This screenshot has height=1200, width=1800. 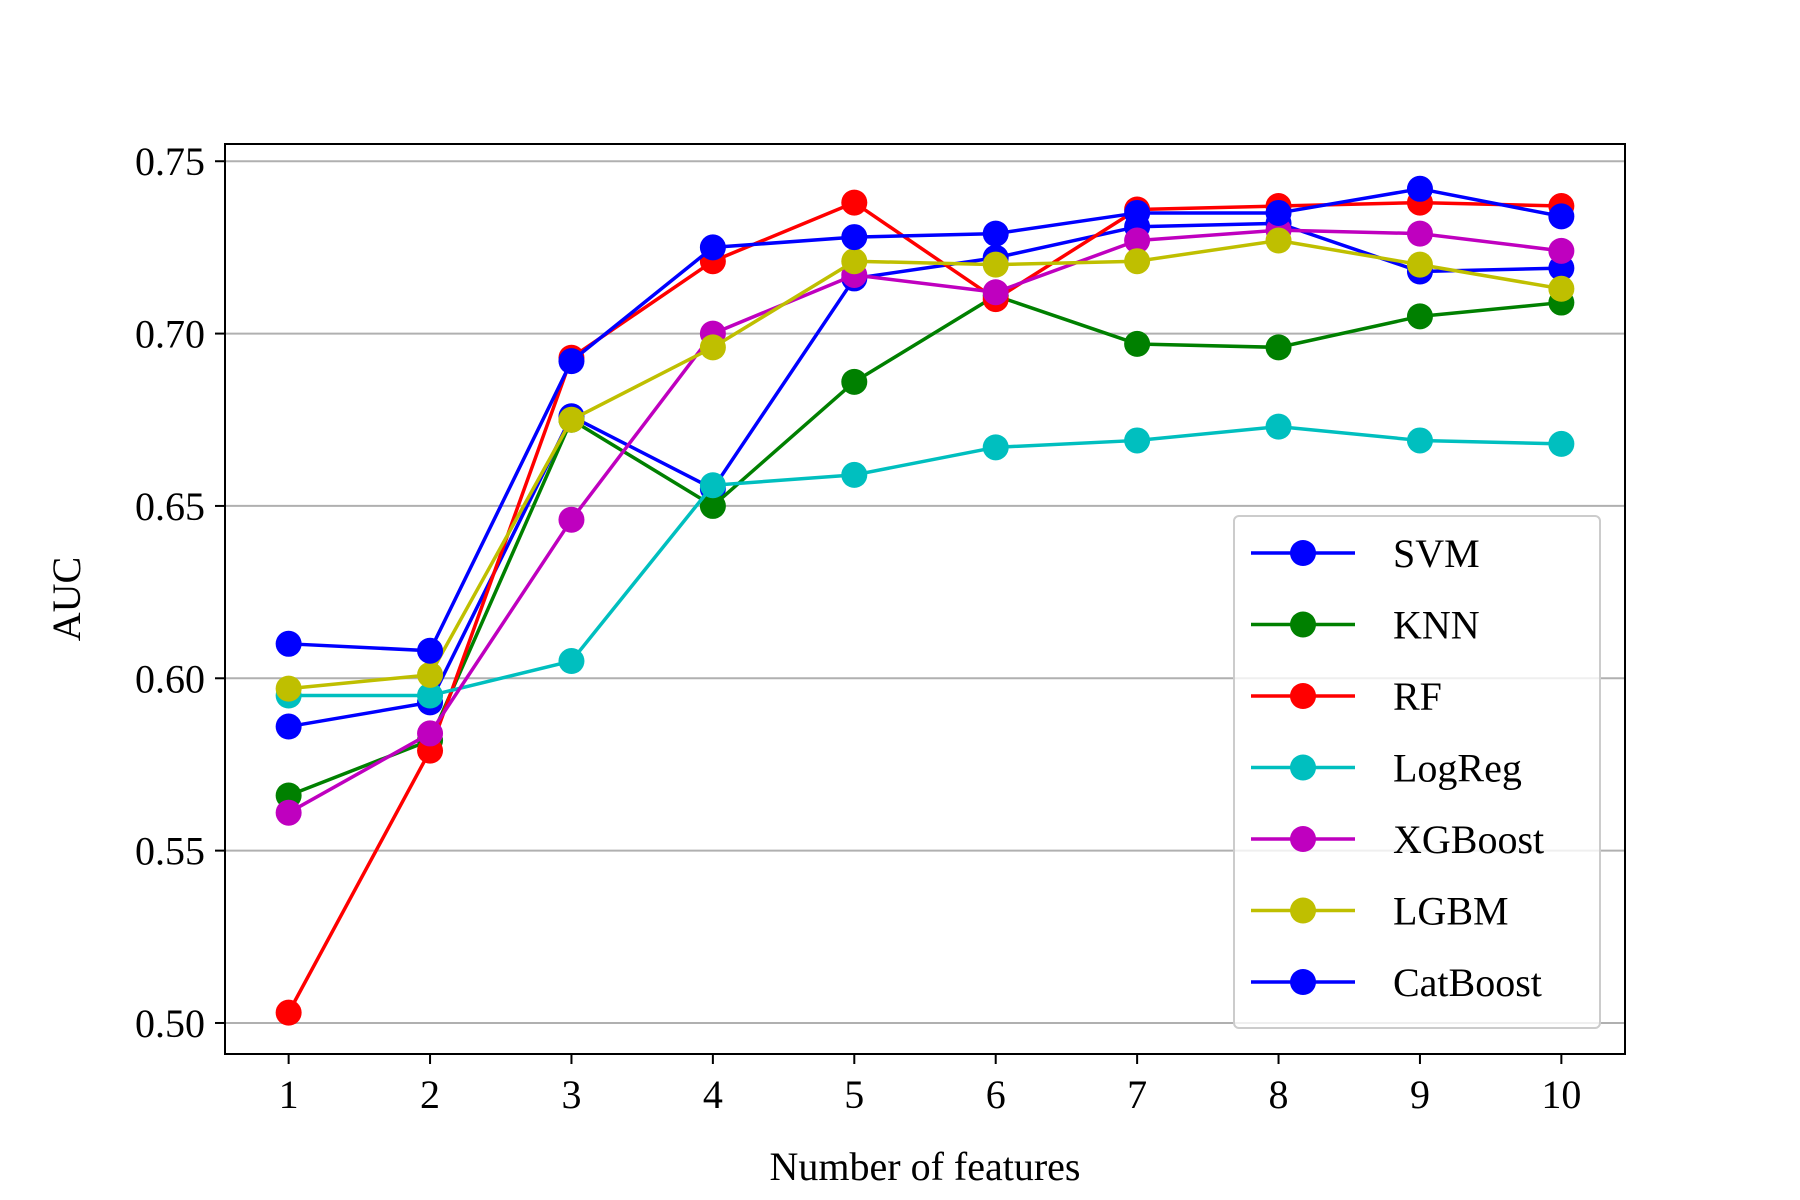 What do you see at coordinates (1467, 982) in the screenshot?
I see `legend-label-catboost: CatBoost` at bounding box center [1467, 982].